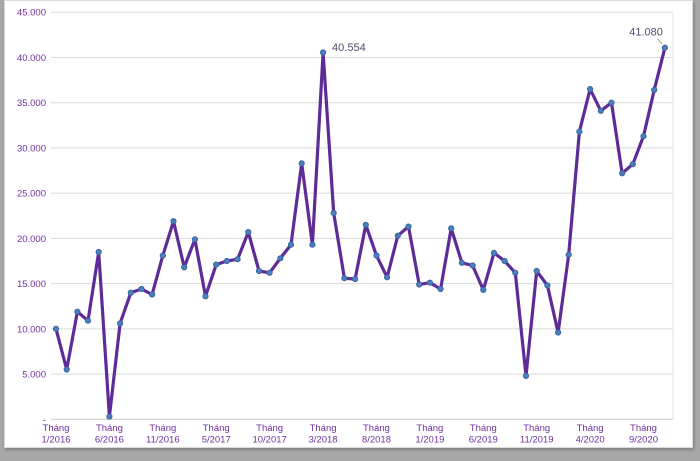  I want to click on x-axis-label: Tháng 6/2016, so click(109, 434).